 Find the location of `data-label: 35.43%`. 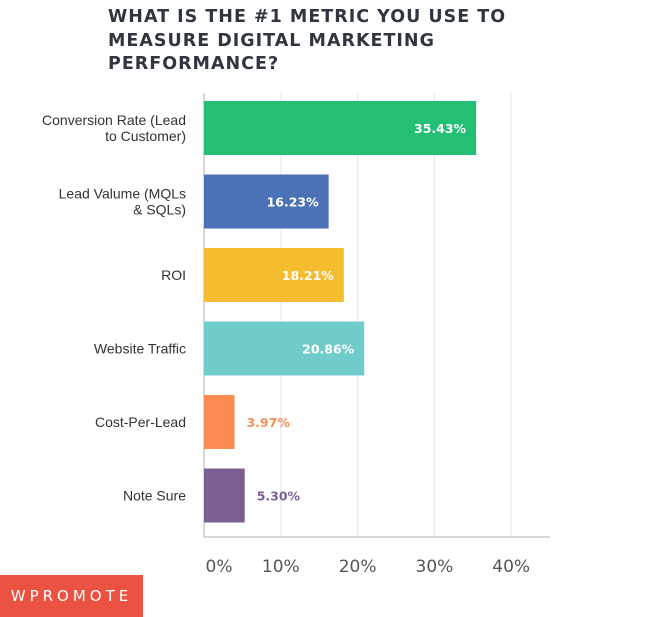

data-label: 35.43% is located at coordinates (440, 128).